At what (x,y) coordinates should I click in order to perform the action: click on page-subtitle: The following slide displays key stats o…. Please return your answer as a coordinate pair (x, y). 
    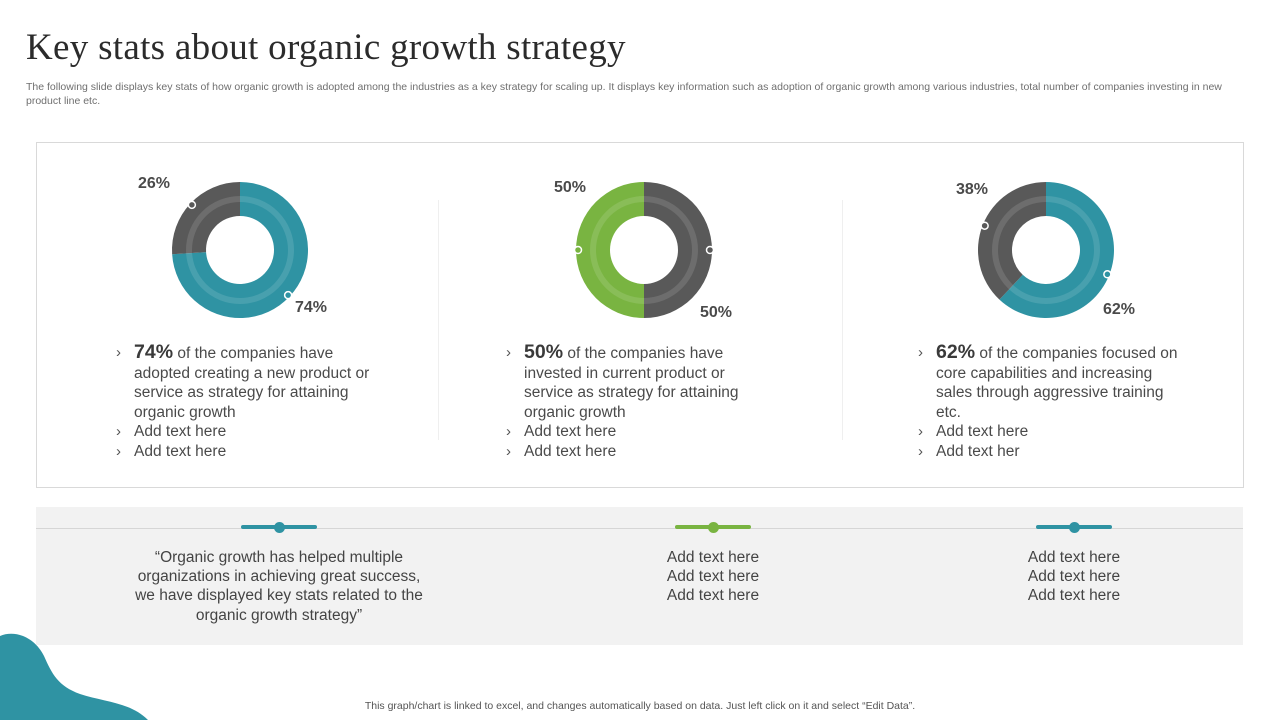
    Looking at the image, I should click on (624, 94).